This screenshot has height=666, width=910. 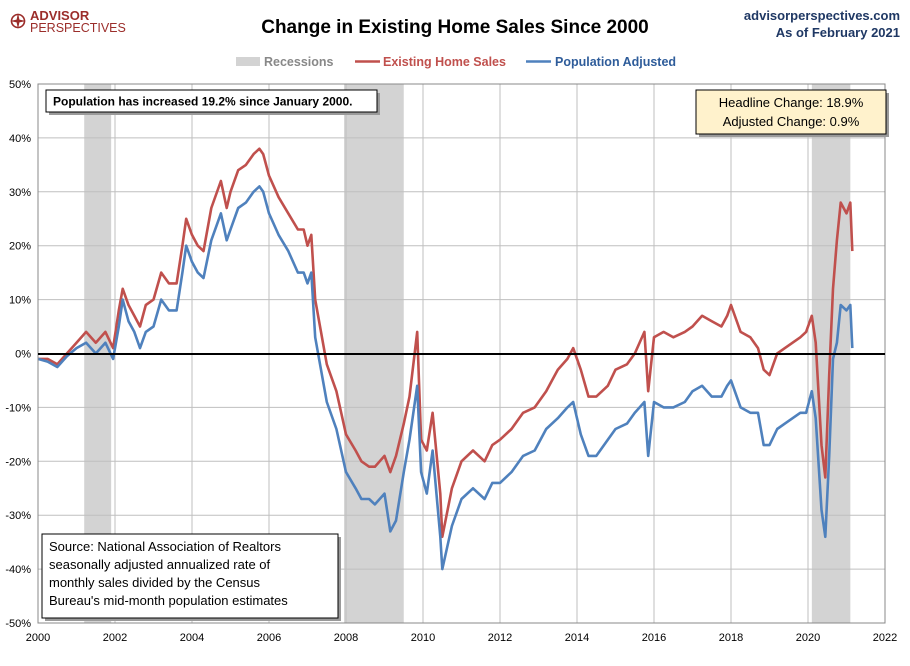 What do you see at coordinates (838, 32) in the screenshot?
I see `as-of-date: As of February 2021` at bounding box center [838, 32].